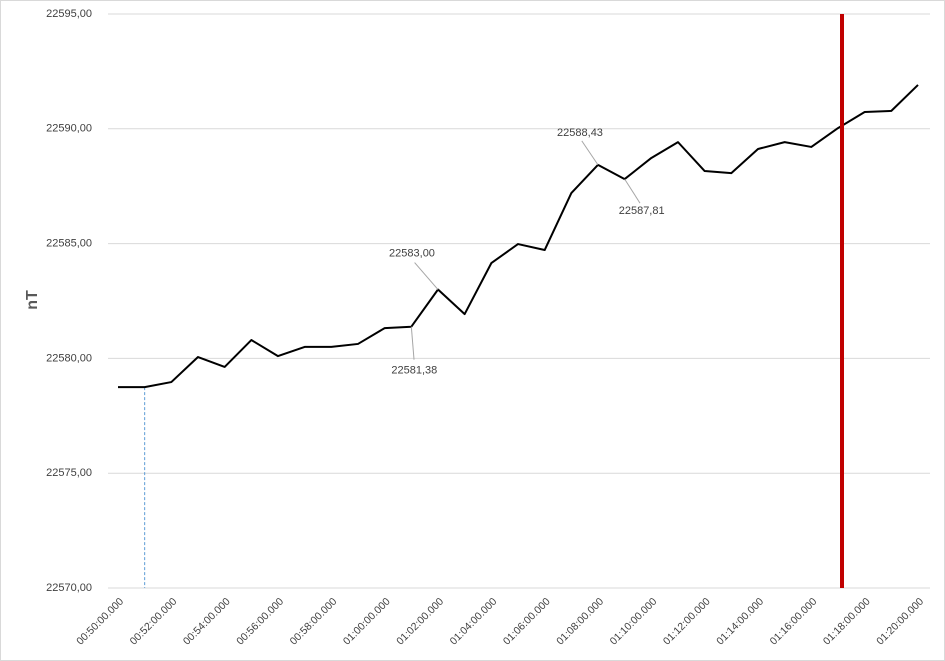 Image resolution: width=945 pixels, height=661 pixels. What do you see at coordinates (69, 588) in the screenshot?
I see `y-tick-label: 22570,00` at bounding box center [69, 588].